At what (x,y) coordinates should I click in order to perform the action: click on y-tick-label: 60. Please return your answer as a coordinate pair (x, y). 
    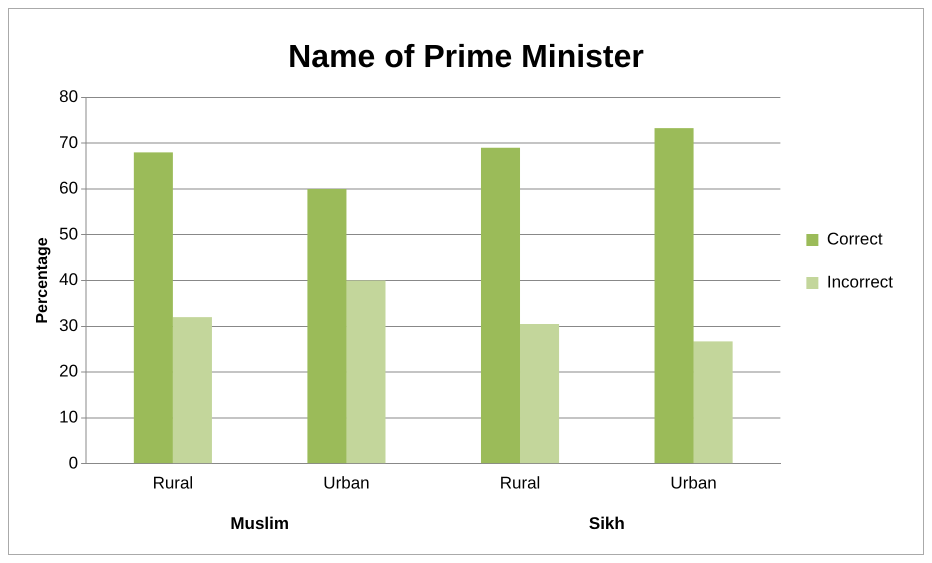
    Looking at the image, I should click on (68, 188).